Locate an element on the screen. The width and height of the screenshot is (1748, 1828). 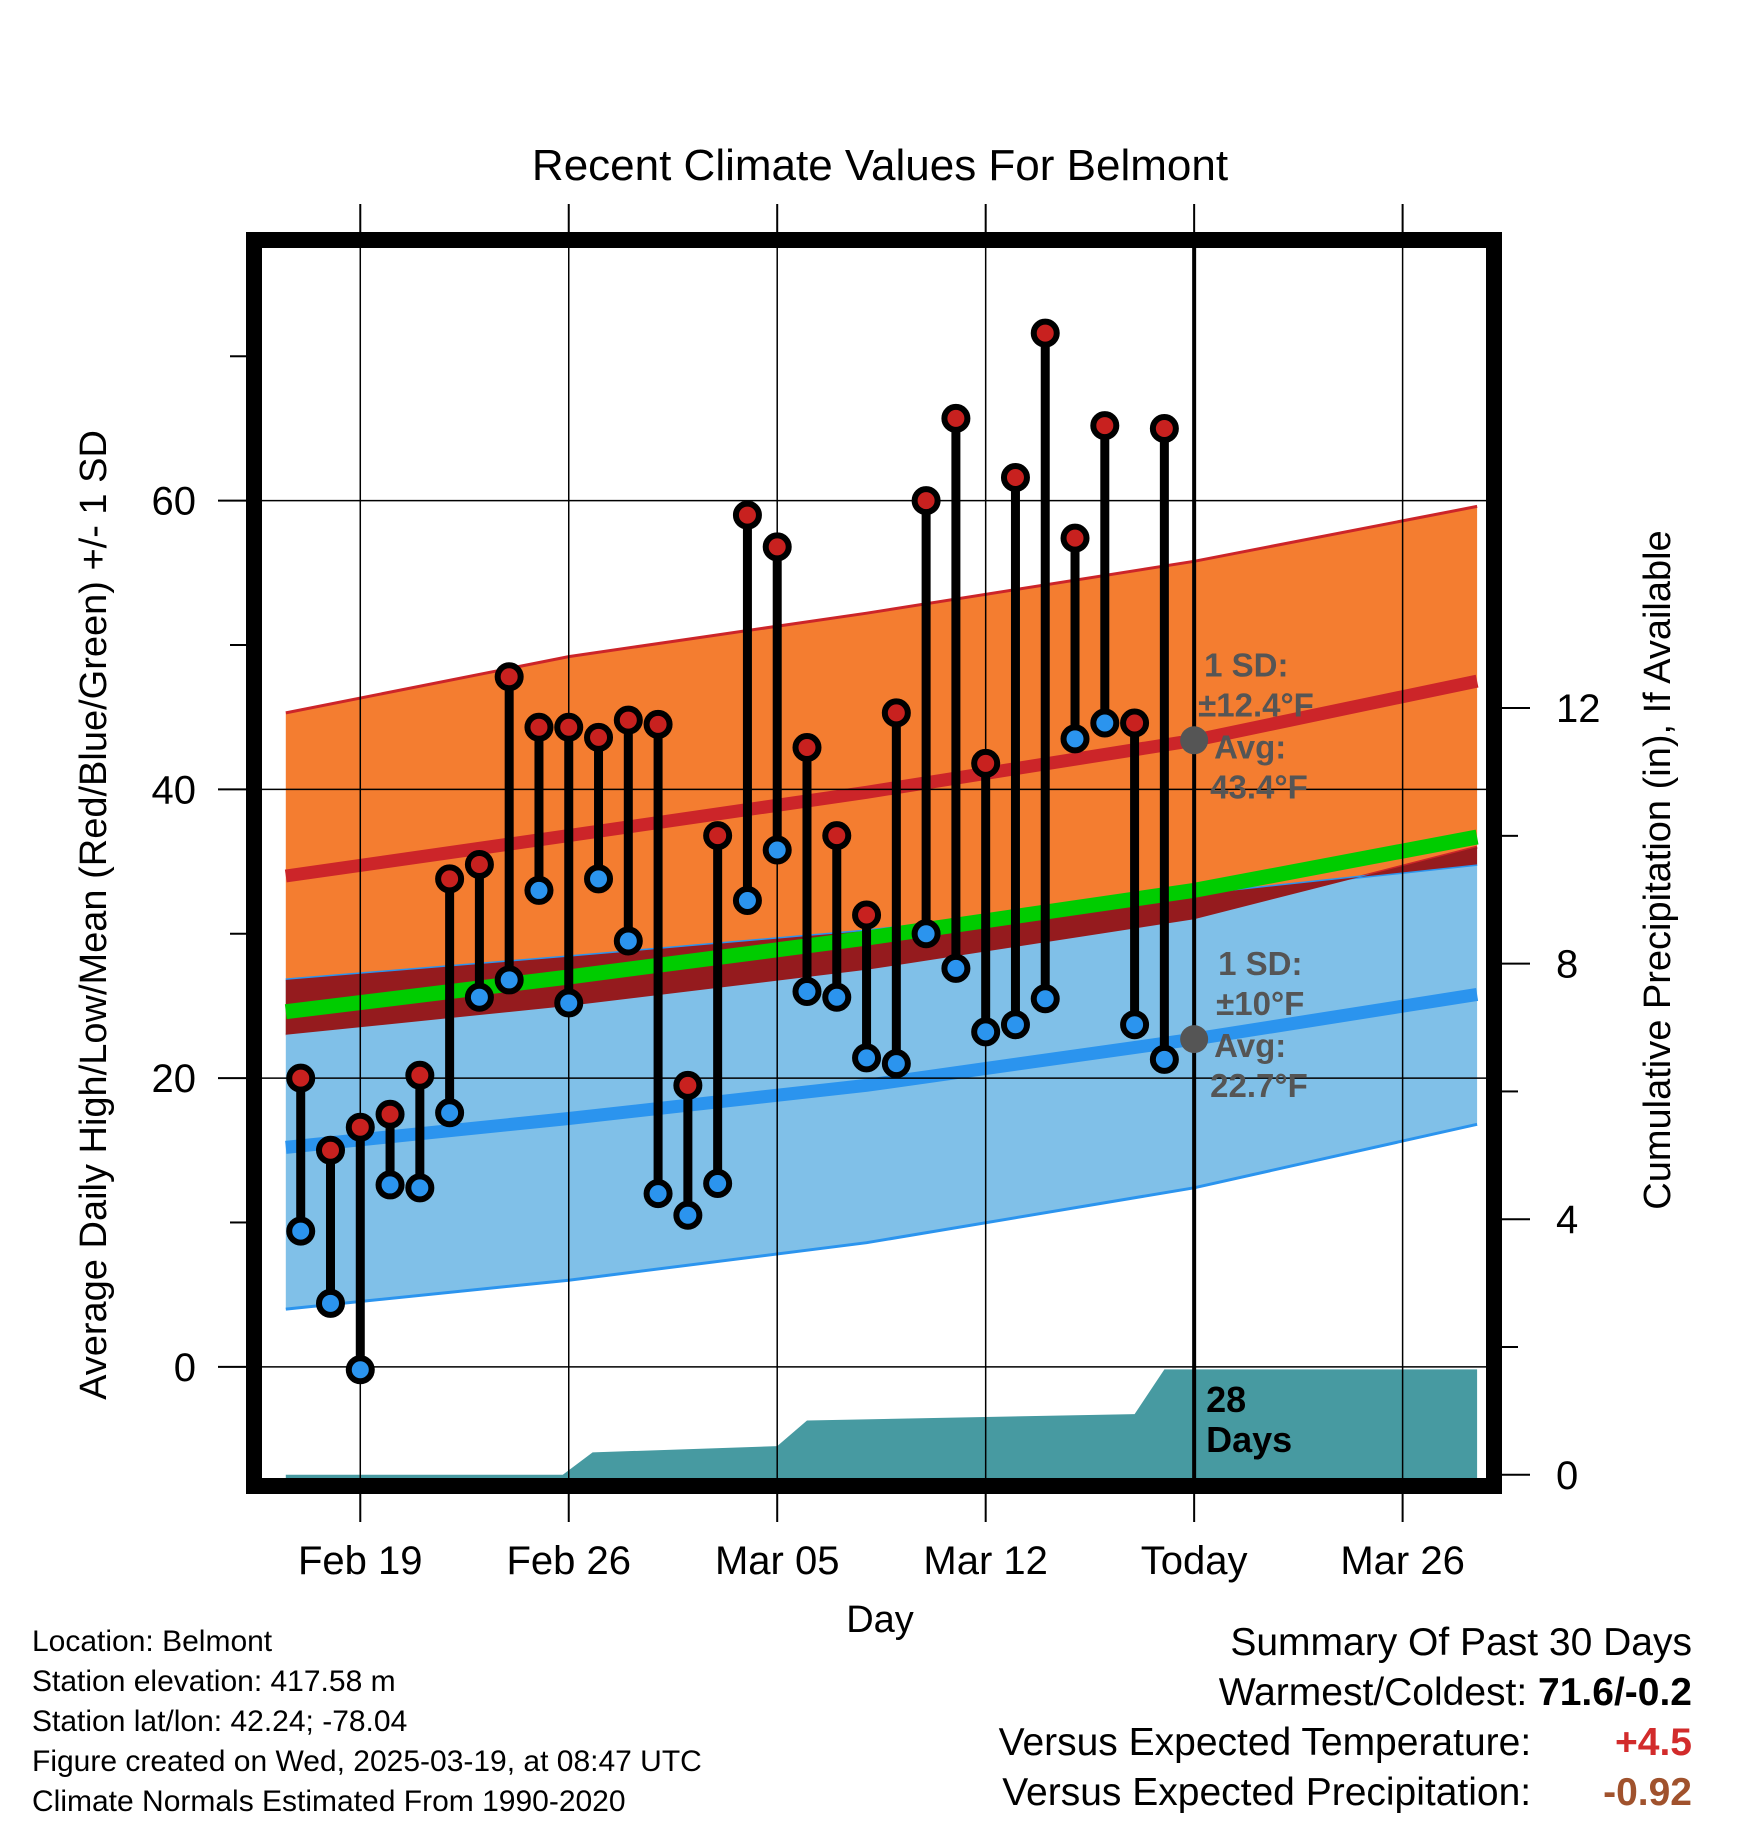
location-text: Location: Belmont is located at coordinates (152, 1641).